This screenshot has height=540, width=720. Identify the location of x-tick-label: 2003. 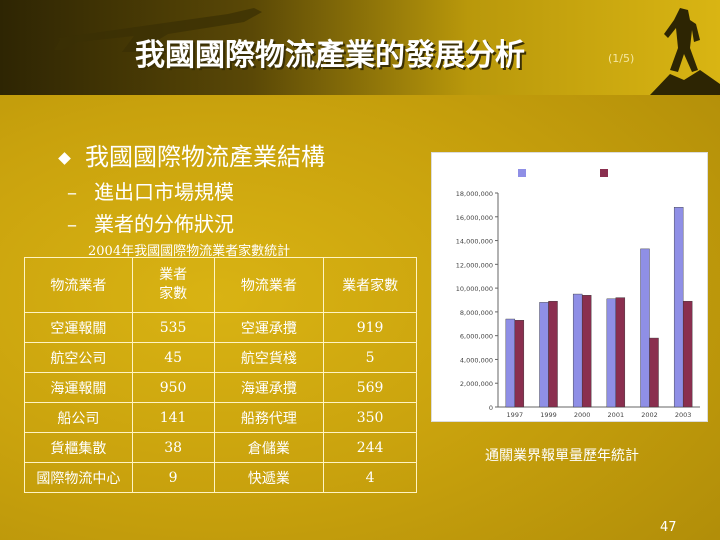
(683, 415).